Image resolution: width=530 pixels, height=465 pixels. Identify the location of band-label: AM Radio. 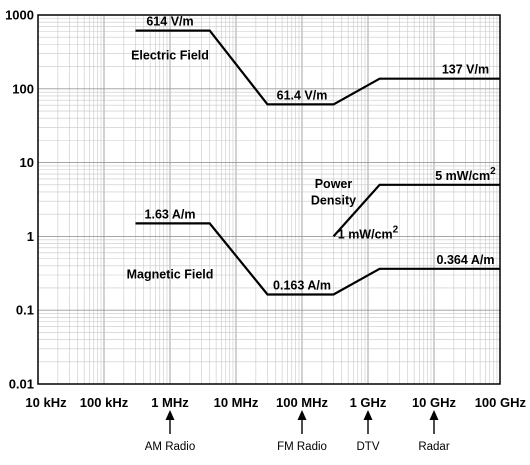
(170, 447).